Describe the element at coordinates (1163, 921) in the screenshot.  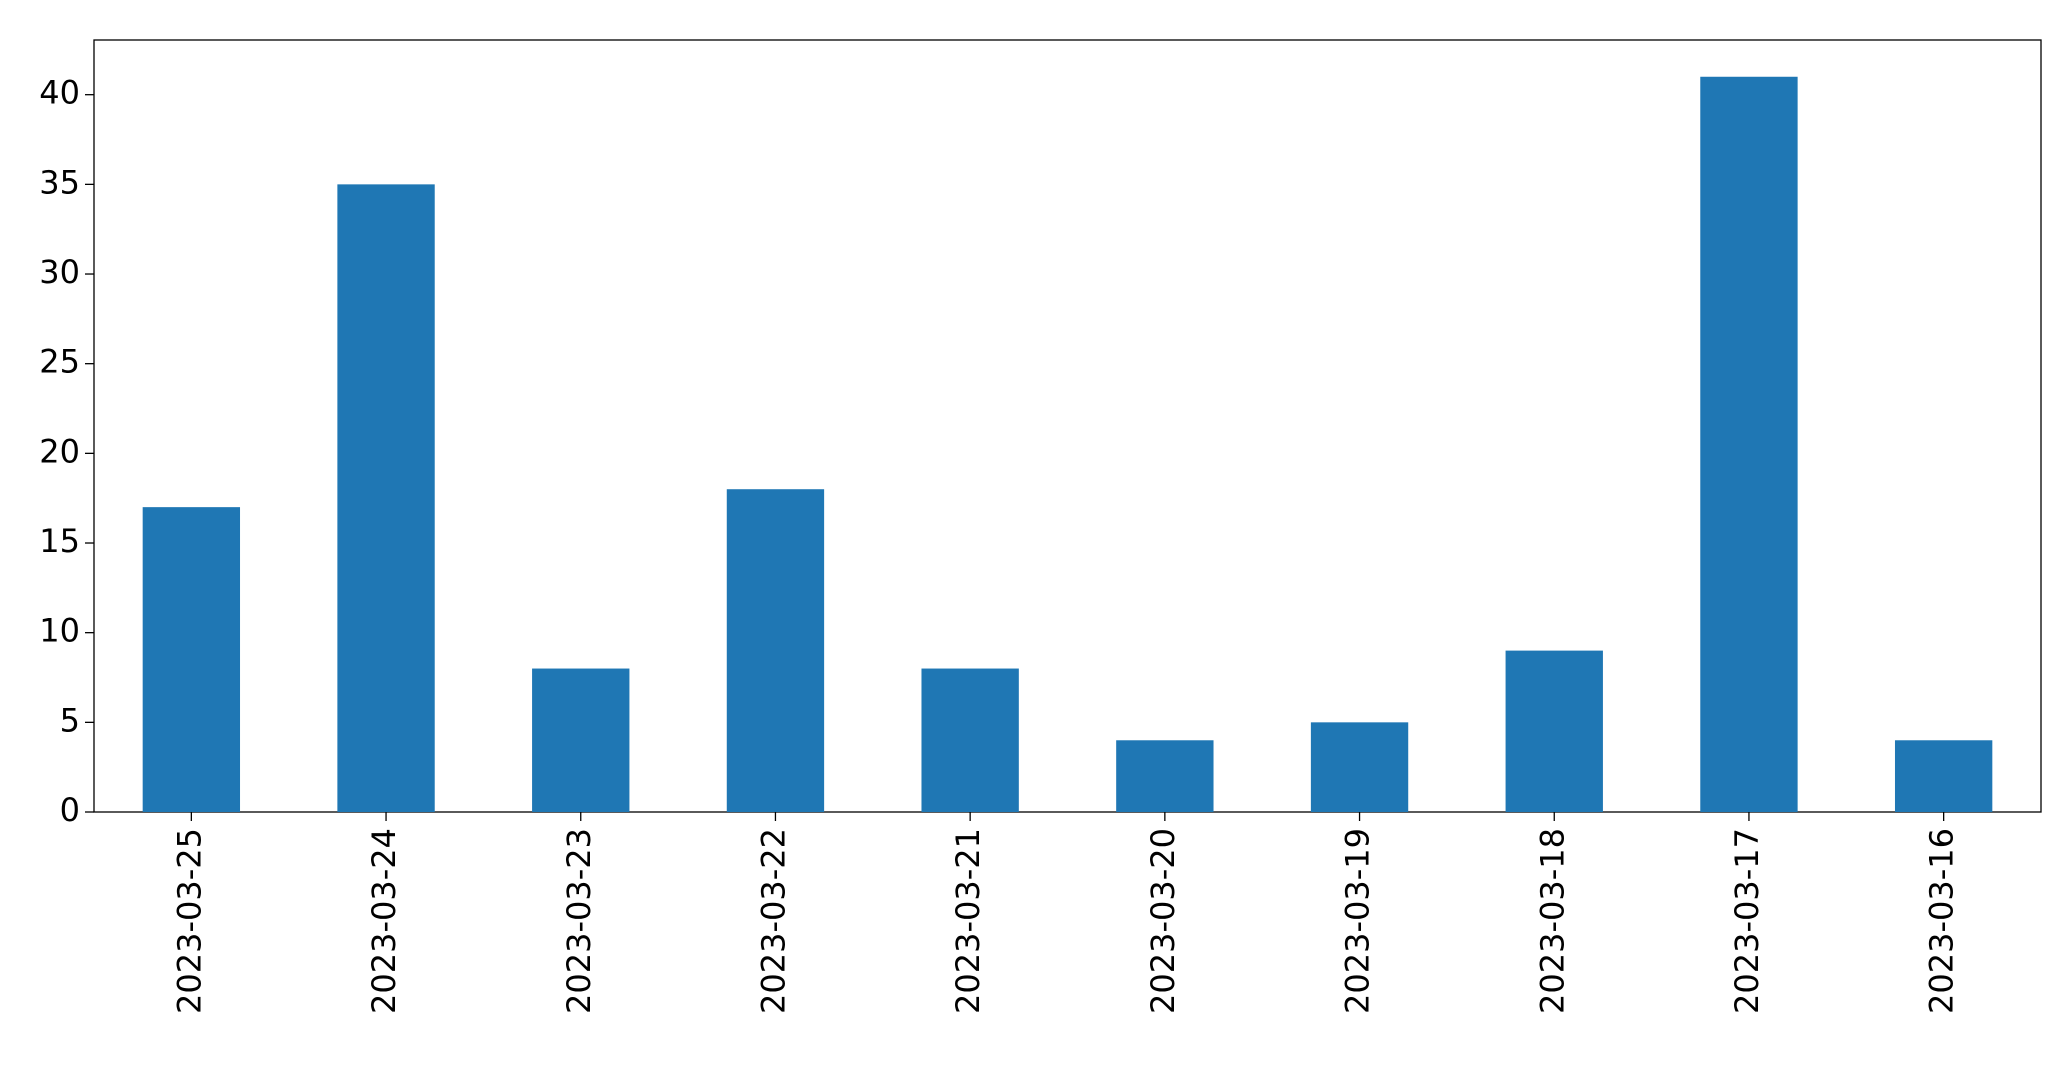
I see `x-tick-label: 2023-03-20` at that location.